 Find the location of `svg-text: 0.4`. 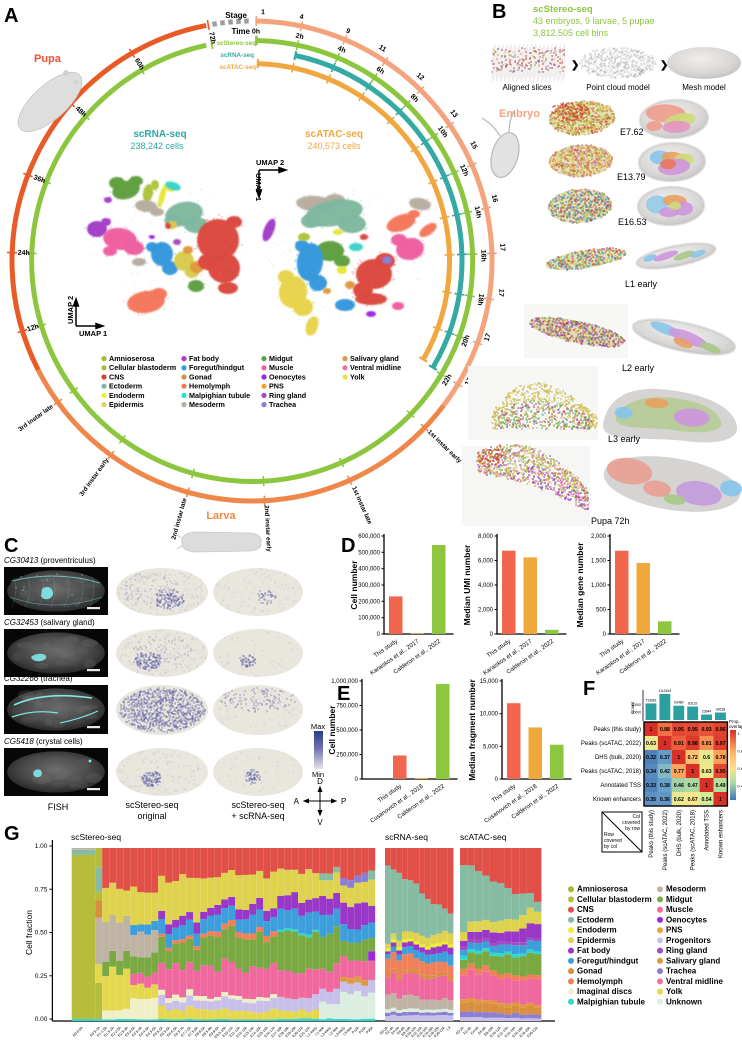

svg-text: 0.4 is located at coordinates (740, 786).